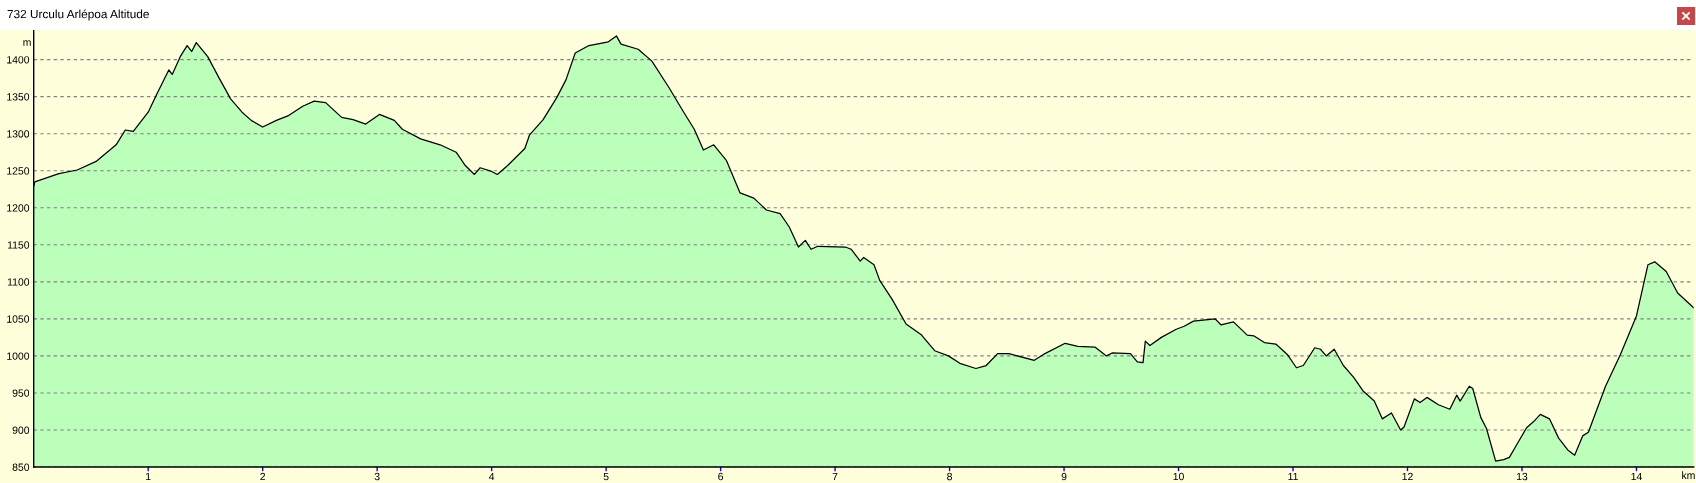 This screenshot has width=1696, height=483. What do you see at coordinates (606, 476) in the screenshot?
I see `x-tick-label: 5` at bounding box center [606, 476].